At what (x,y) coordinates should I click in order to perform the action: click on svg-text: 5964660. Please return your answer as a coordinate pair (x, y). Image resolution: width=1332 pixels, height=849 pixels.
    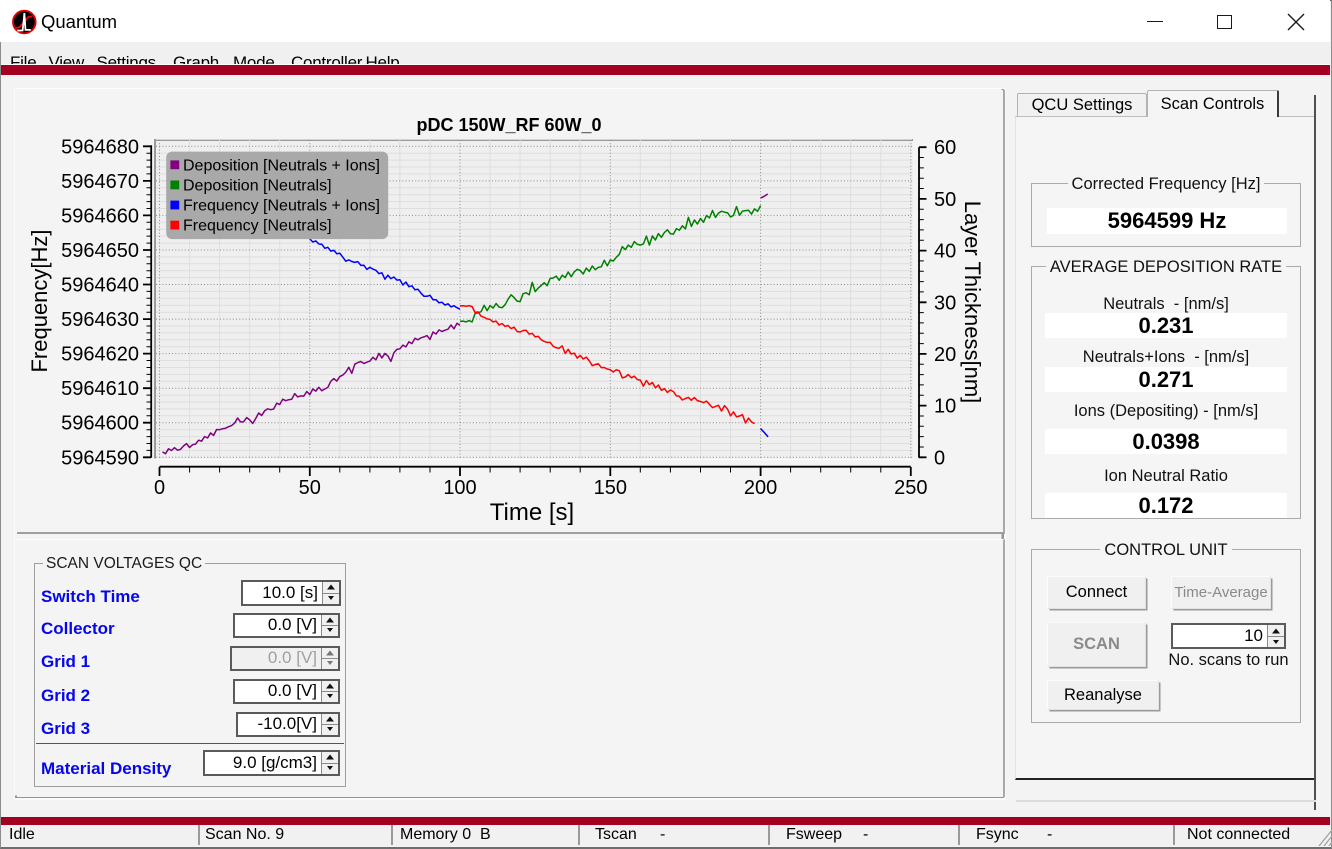
    Looking at the image, I should click on (100, 216).